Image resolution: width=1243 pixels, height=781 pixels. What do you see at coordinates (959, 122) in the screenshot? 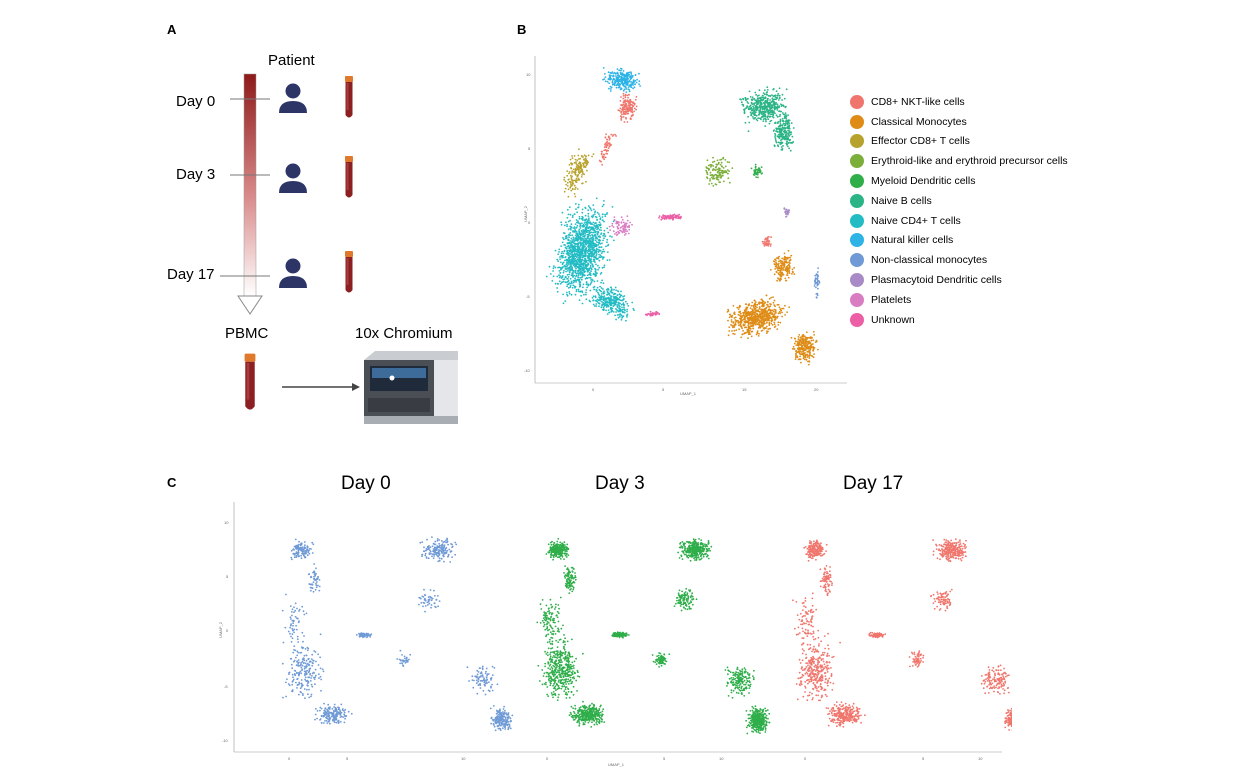
I see `legend-item: Classical Monocytes` at bounding box center [959, 122].